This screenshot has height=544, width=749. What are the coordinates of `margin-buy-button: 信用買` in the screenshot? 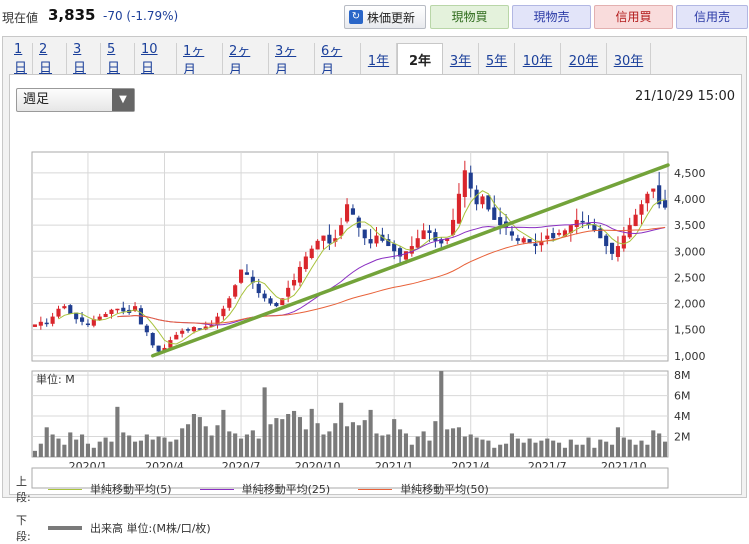 It's located at (633, 17).